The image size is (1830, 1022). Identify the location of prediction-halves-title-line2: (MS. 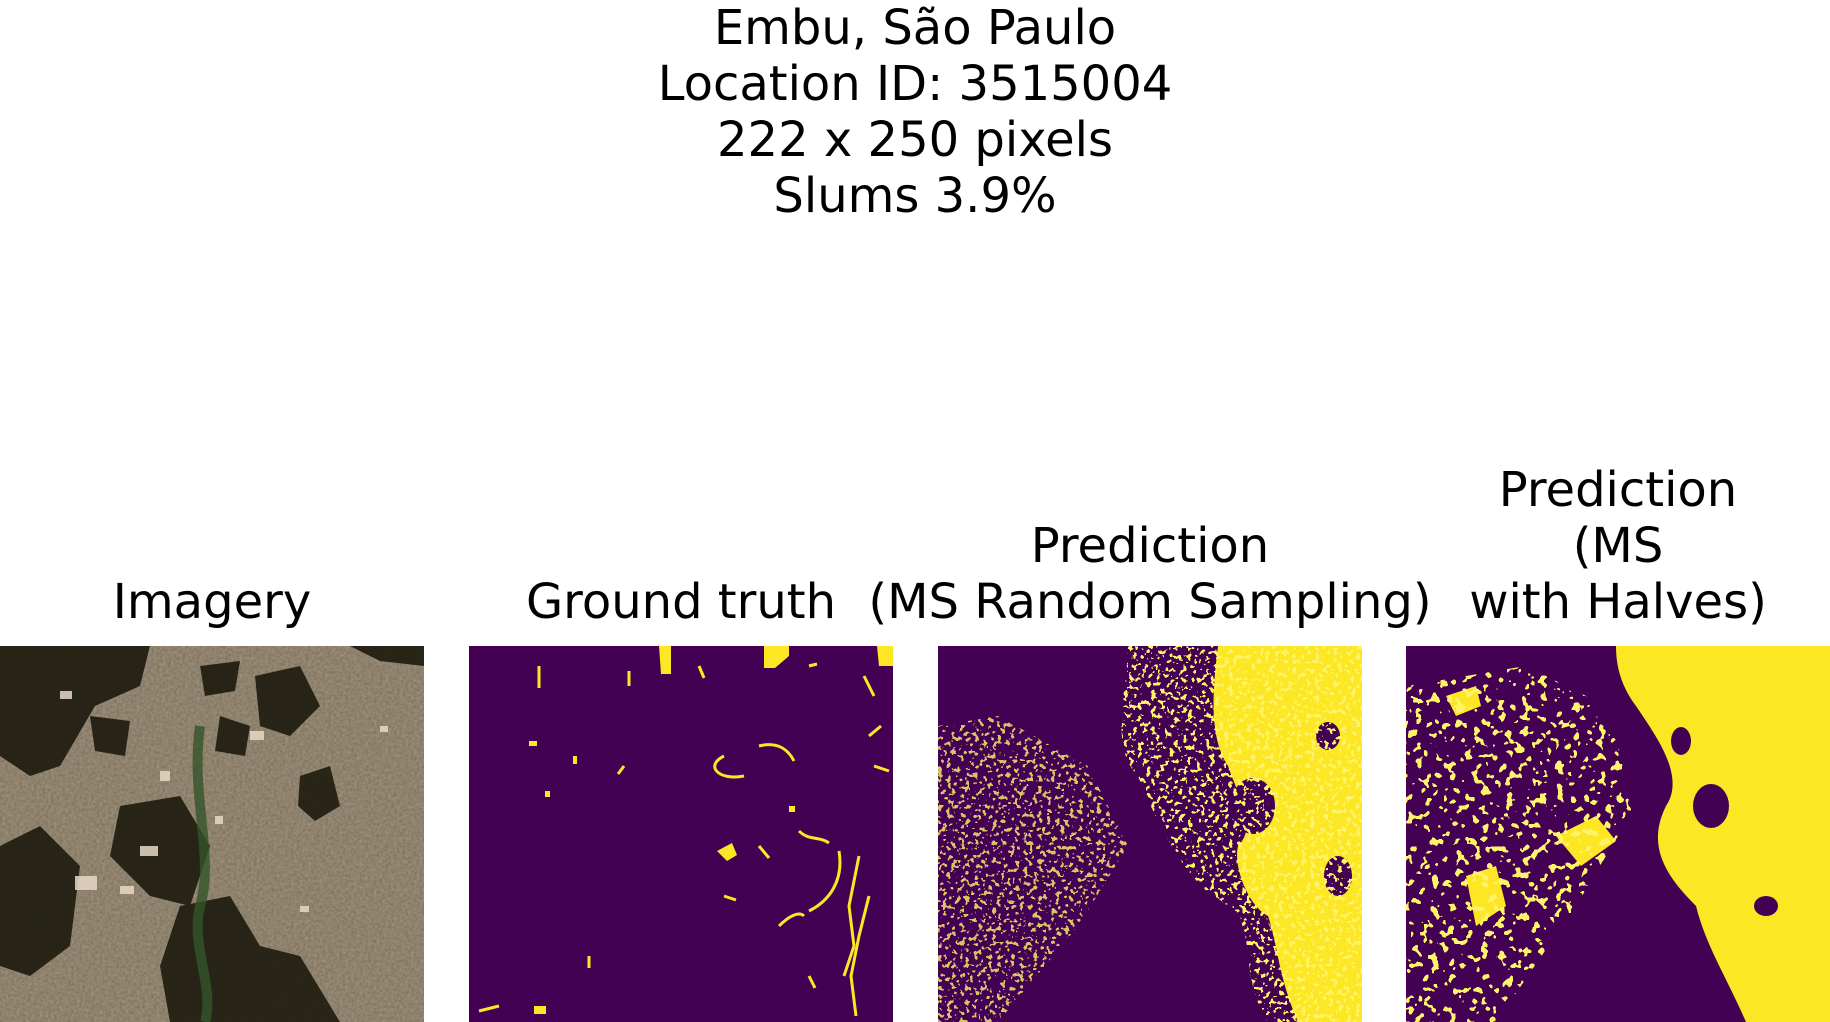
(1618, 546).